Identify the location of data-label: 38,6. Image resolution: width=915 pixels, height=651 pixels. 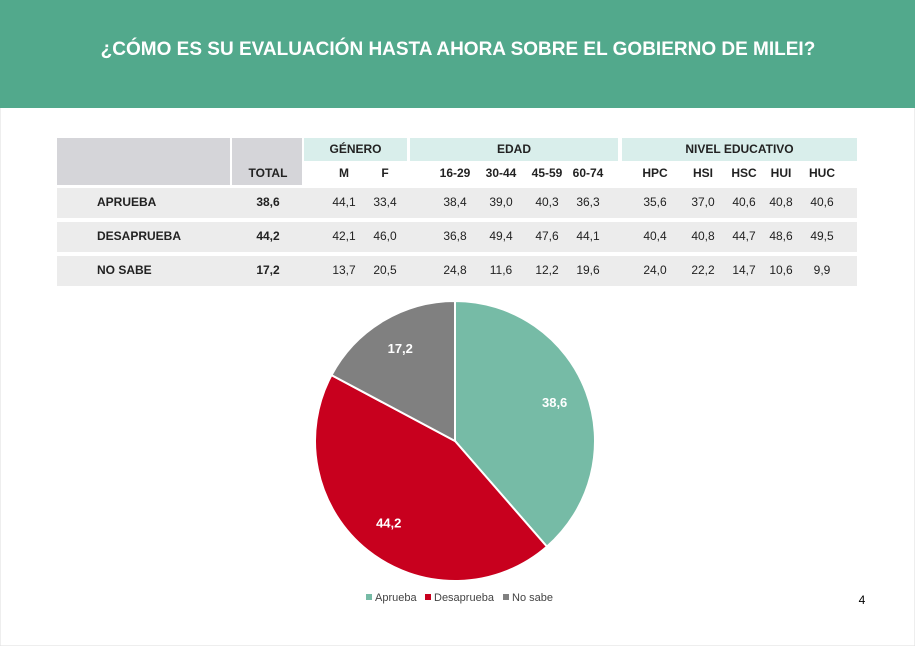
(554, 402).